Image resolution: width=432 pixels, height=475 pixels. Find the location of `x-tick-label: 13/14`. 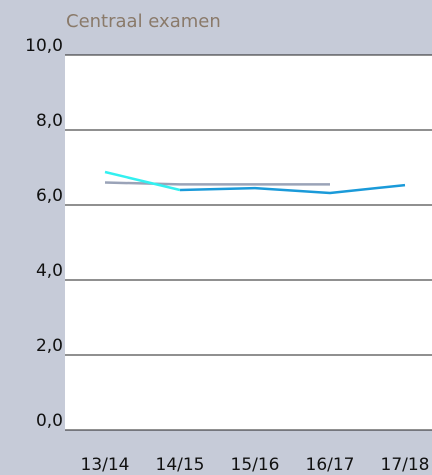

x-tick-label: 13/14 is located at coordinates (105, 465).